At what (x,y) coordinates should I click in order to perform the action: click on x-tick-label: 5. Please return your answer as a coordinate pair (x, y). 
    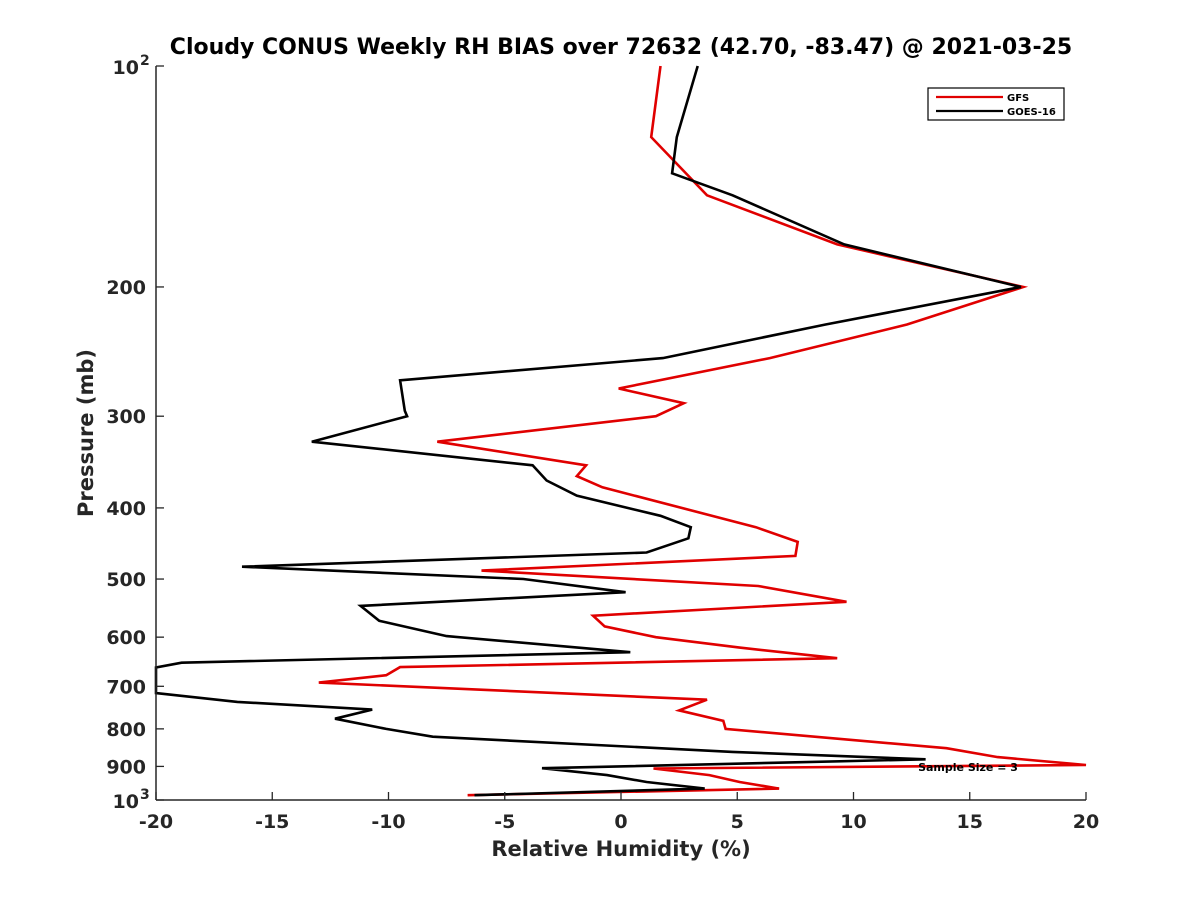
    Looking at the image, I should click on (737, 822).